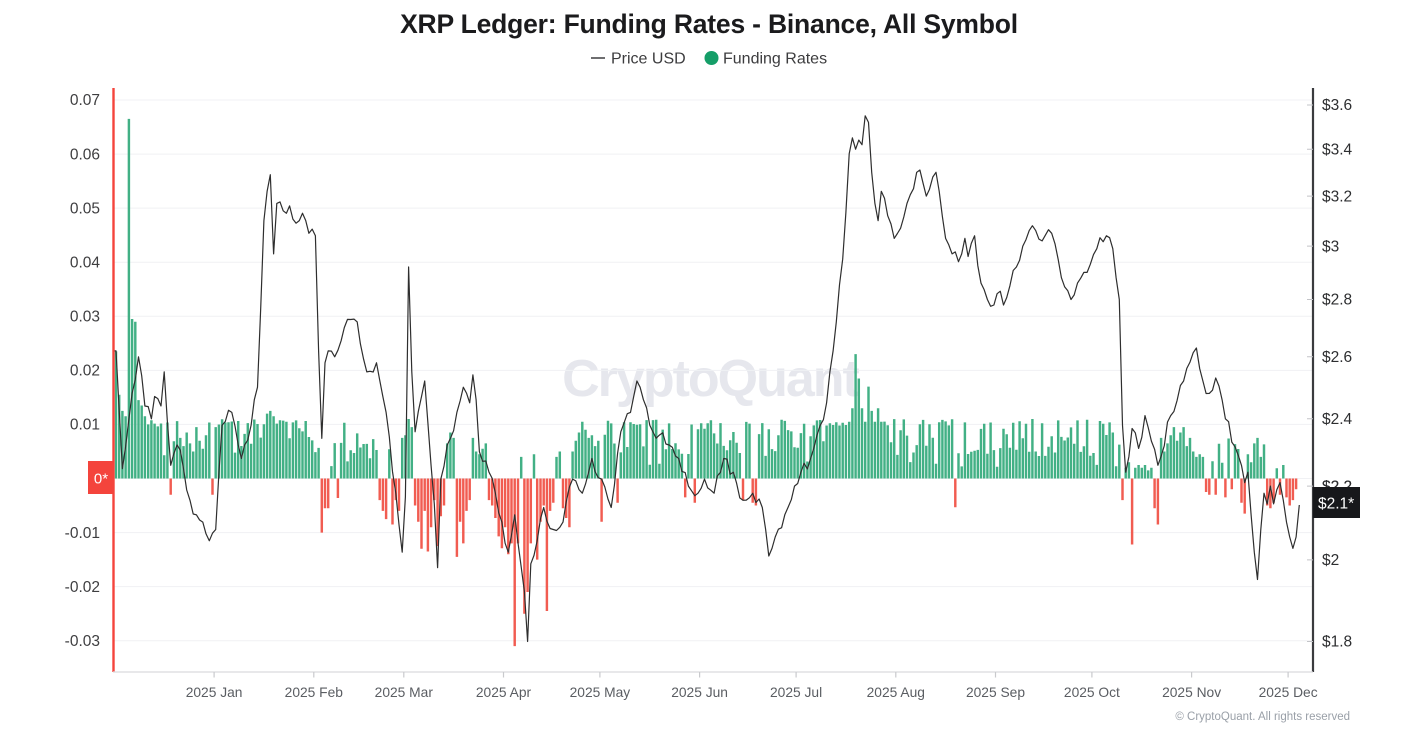 The image size is (1413, 737). Describe the element at coordinates (85, 425) in the screenshot. I see `svg-text: 0.01` at that location.